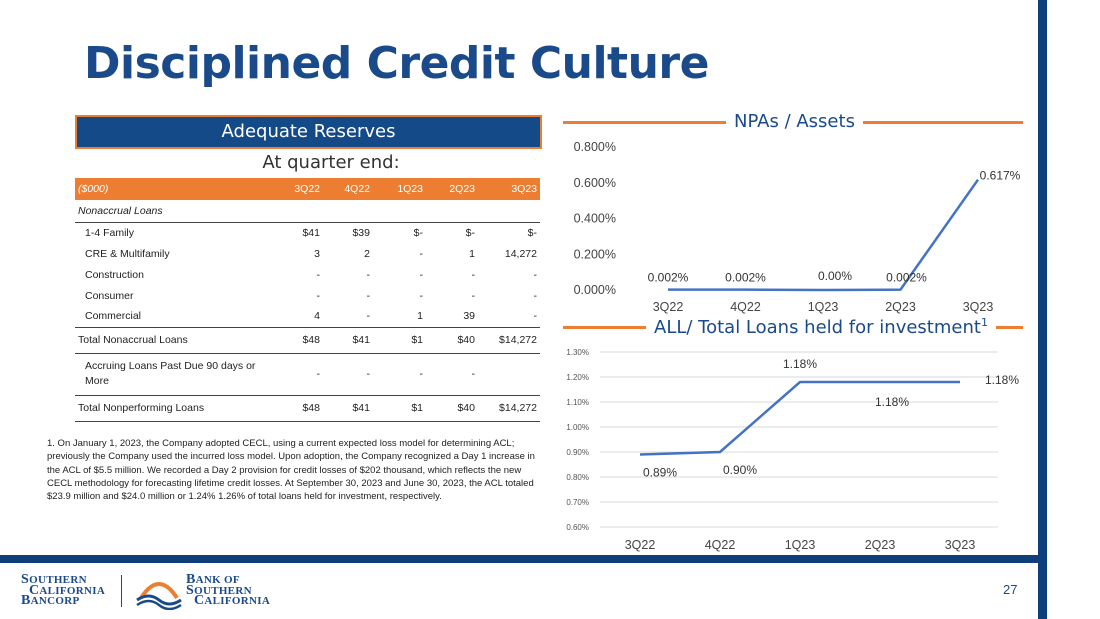 This screenshot has height=619, width=1100. Describe the element at coordinates (367, 253) in the screenshot. I see `table-cell: 2` at that location.